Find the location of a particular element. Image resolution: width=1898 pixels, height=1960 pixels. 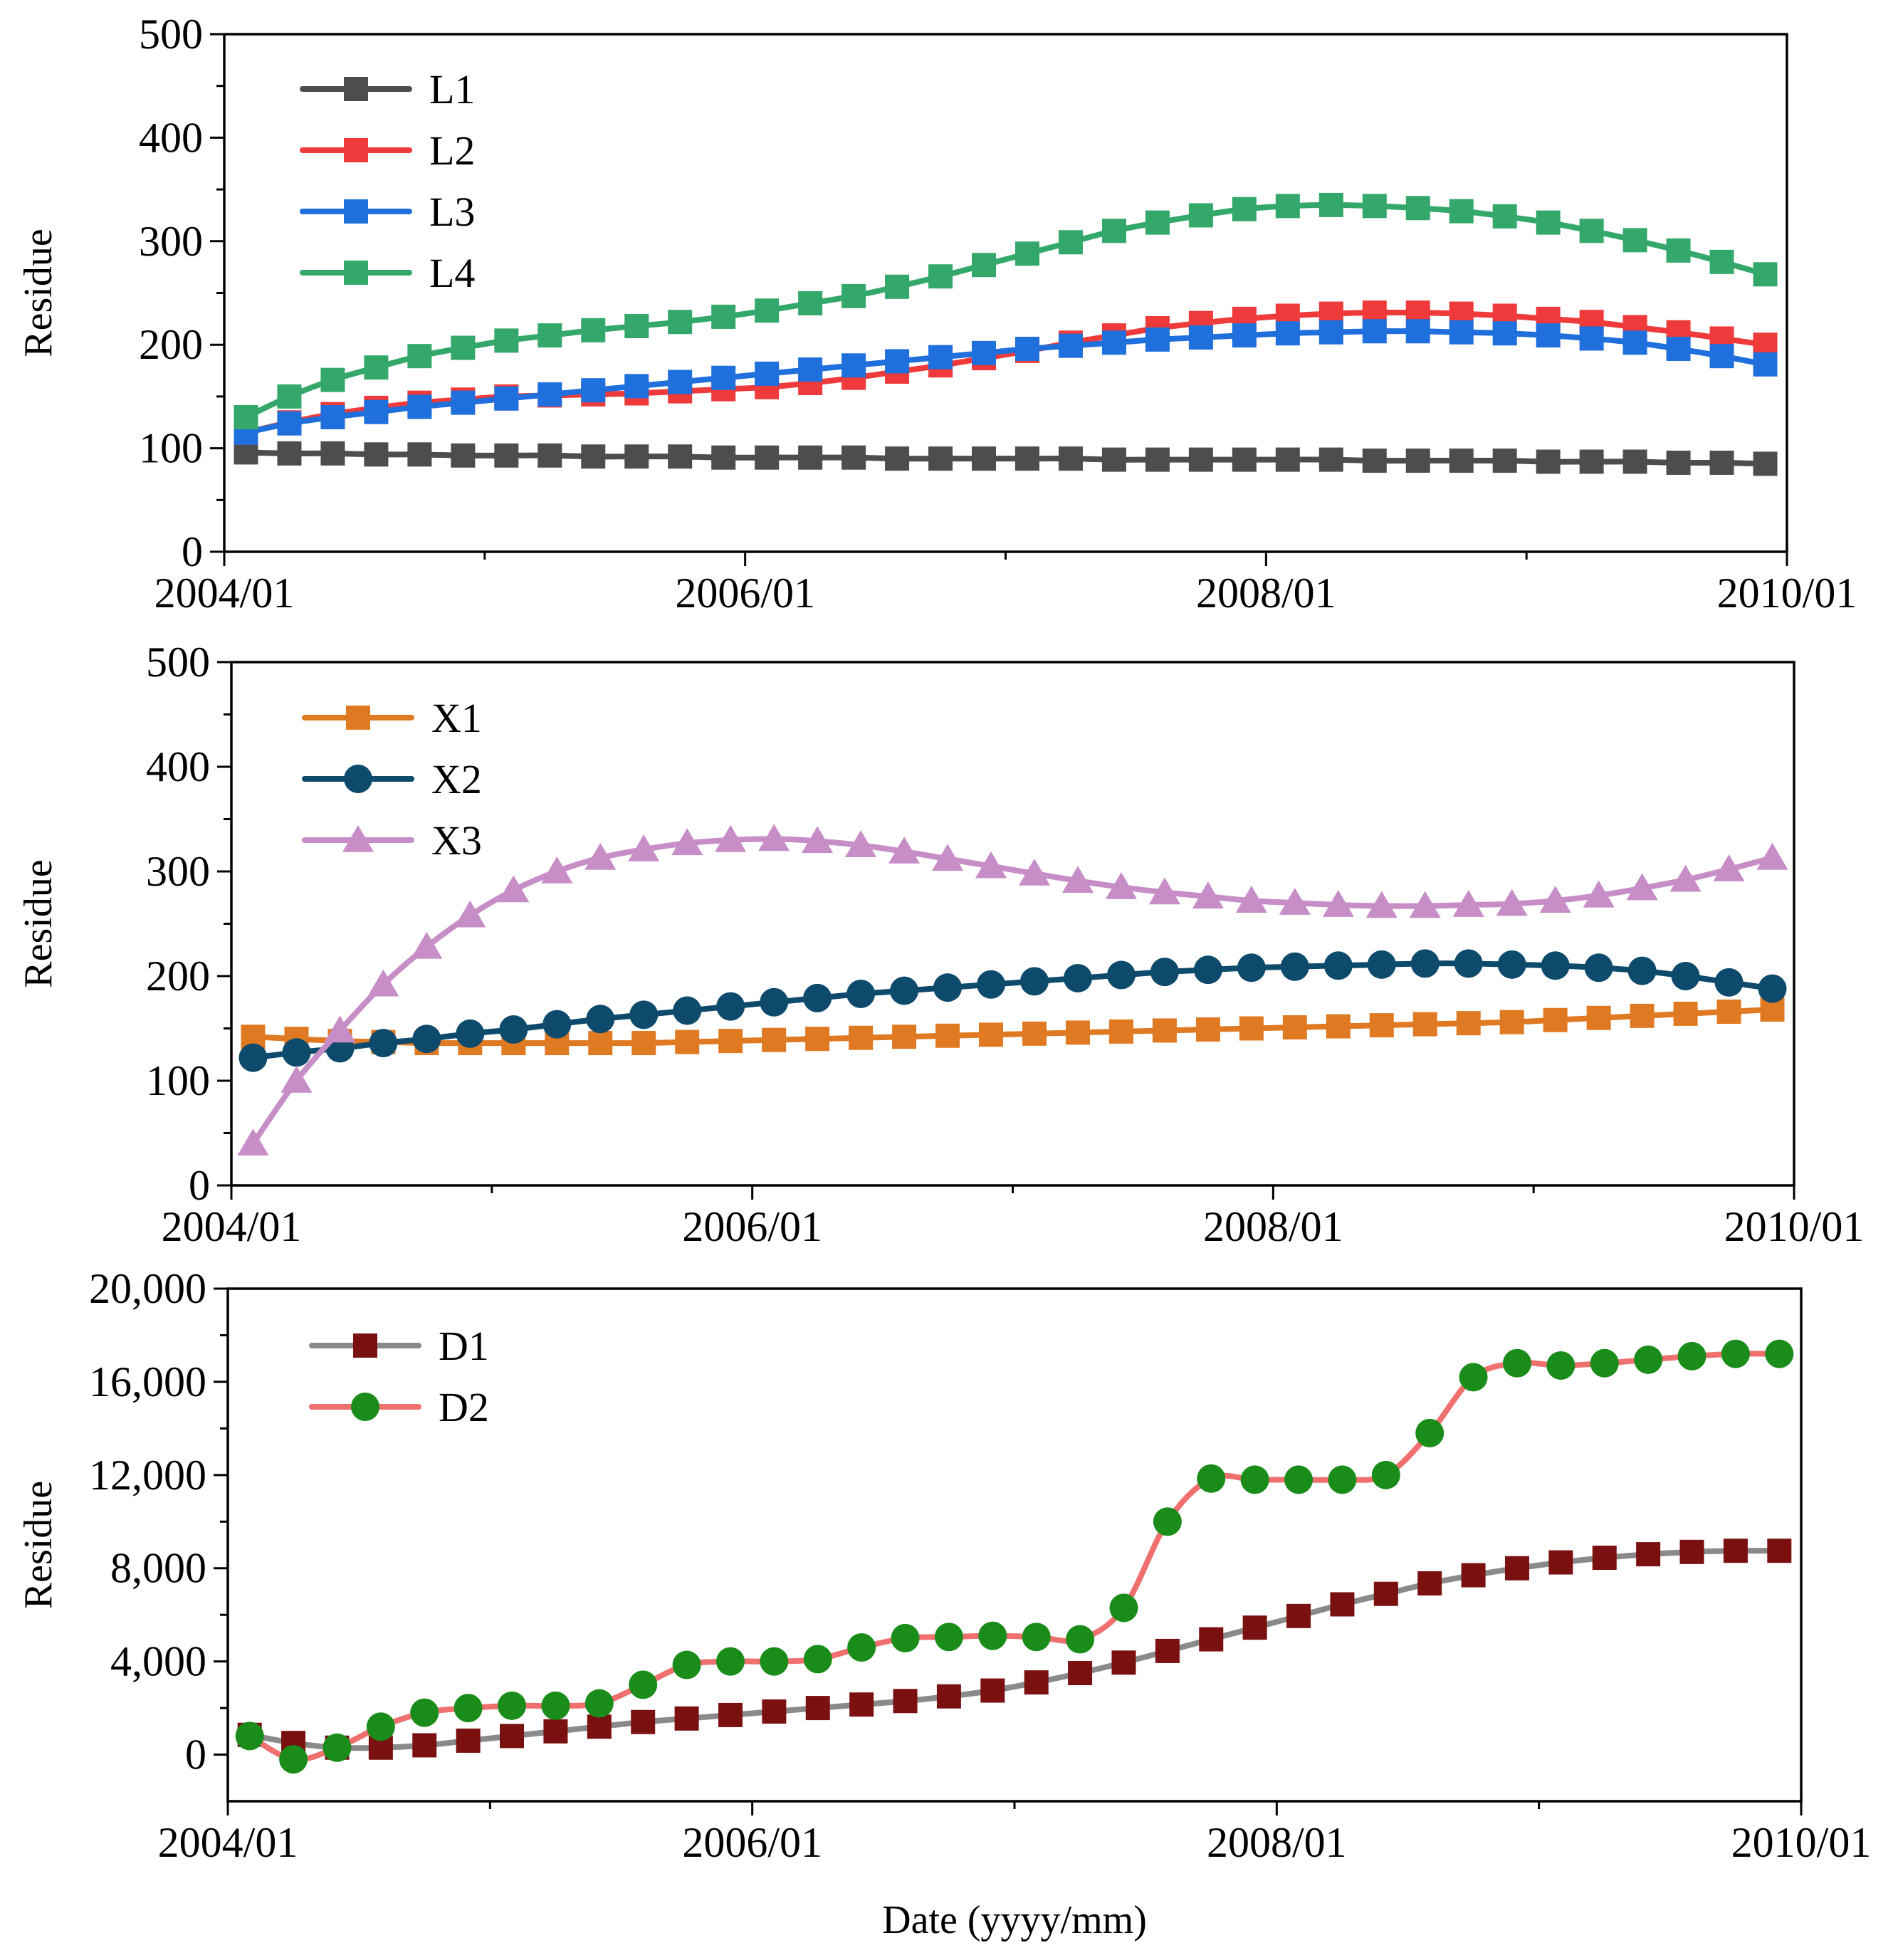

series-line-X3 is located at coordinates (1013, 991).